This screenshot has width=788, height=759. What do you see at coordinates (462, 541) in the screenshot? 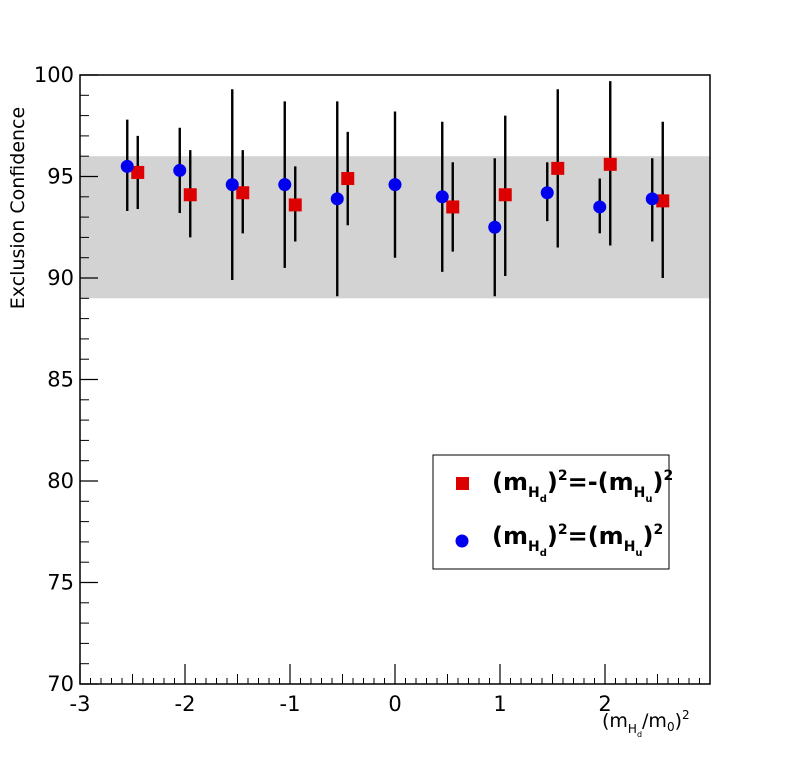
I see `legend-marker-blue-circle` at bounding box center [462, 541].